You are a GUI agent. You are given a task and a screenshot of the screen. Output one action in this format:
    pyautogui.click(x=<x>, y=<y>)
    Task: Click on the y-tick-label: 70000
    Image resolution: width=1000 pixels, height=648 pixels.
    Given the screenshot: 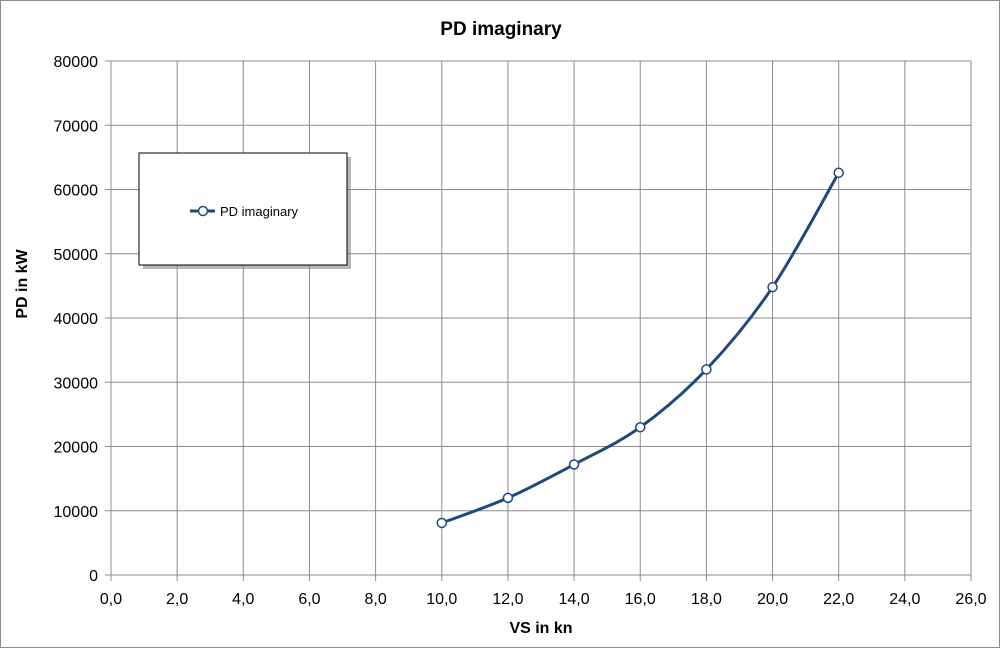 What is the action you would take?
    pyautogui.click(x=76, y=126)
    